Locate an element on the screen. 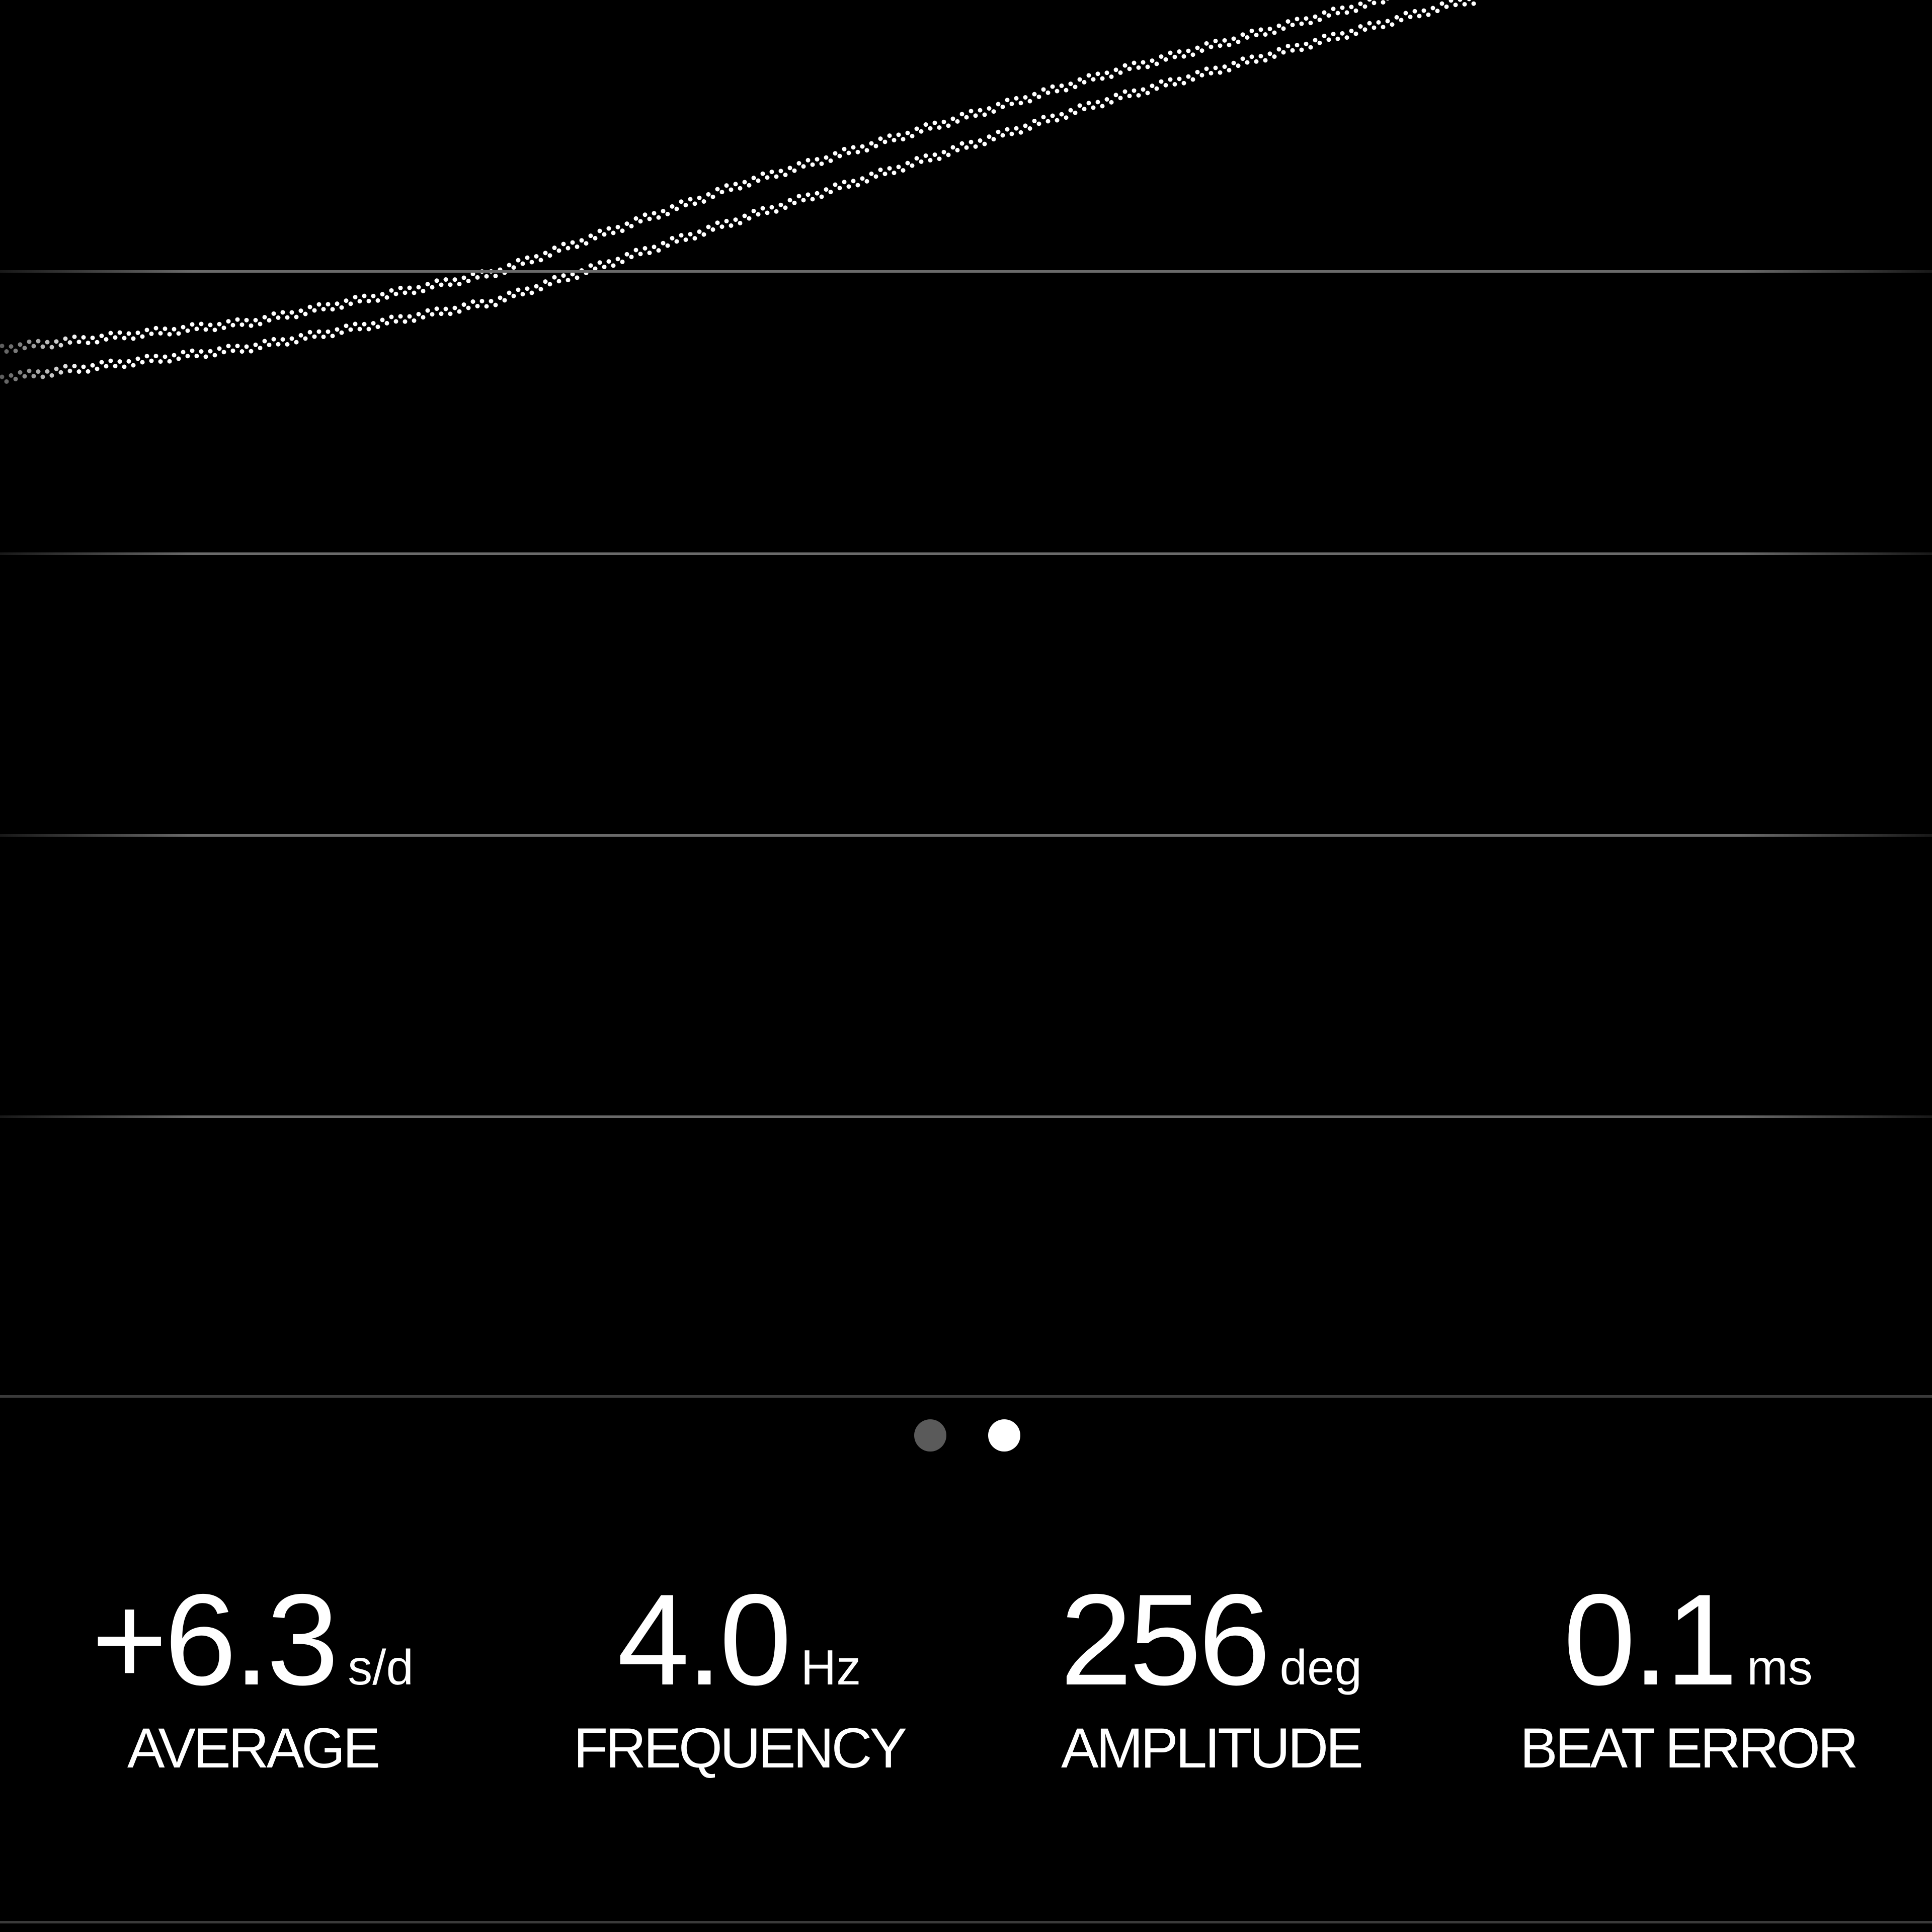 This screenshot has width=1932, height=1932. page-indicator is located at coordinates (966, 1436).